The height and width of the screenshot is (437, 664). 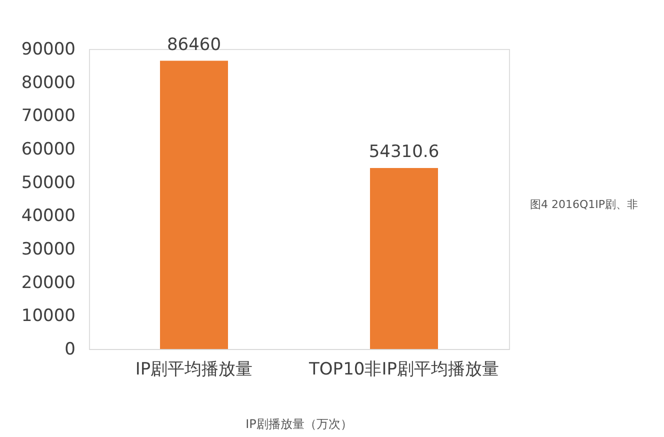 What do you see at coordinates (48, 50) in the screenshot?
I see `y-tick-label: 90000` at bounding box center [48, 50].